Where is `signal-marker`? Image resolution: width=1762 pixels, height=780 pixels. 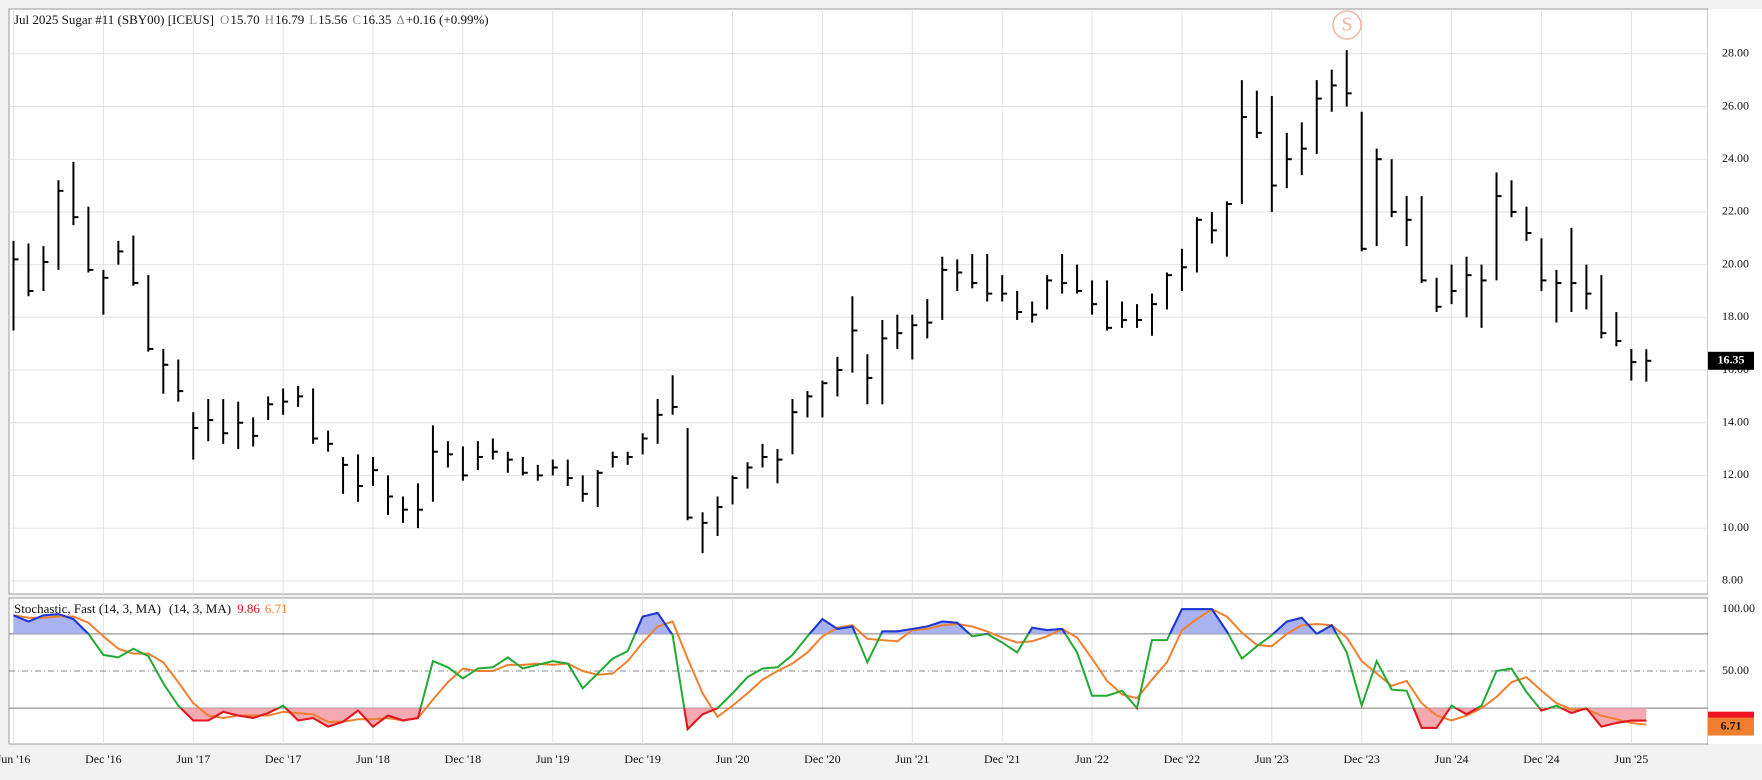 signal-marker is located at coordinates (1347, 25).